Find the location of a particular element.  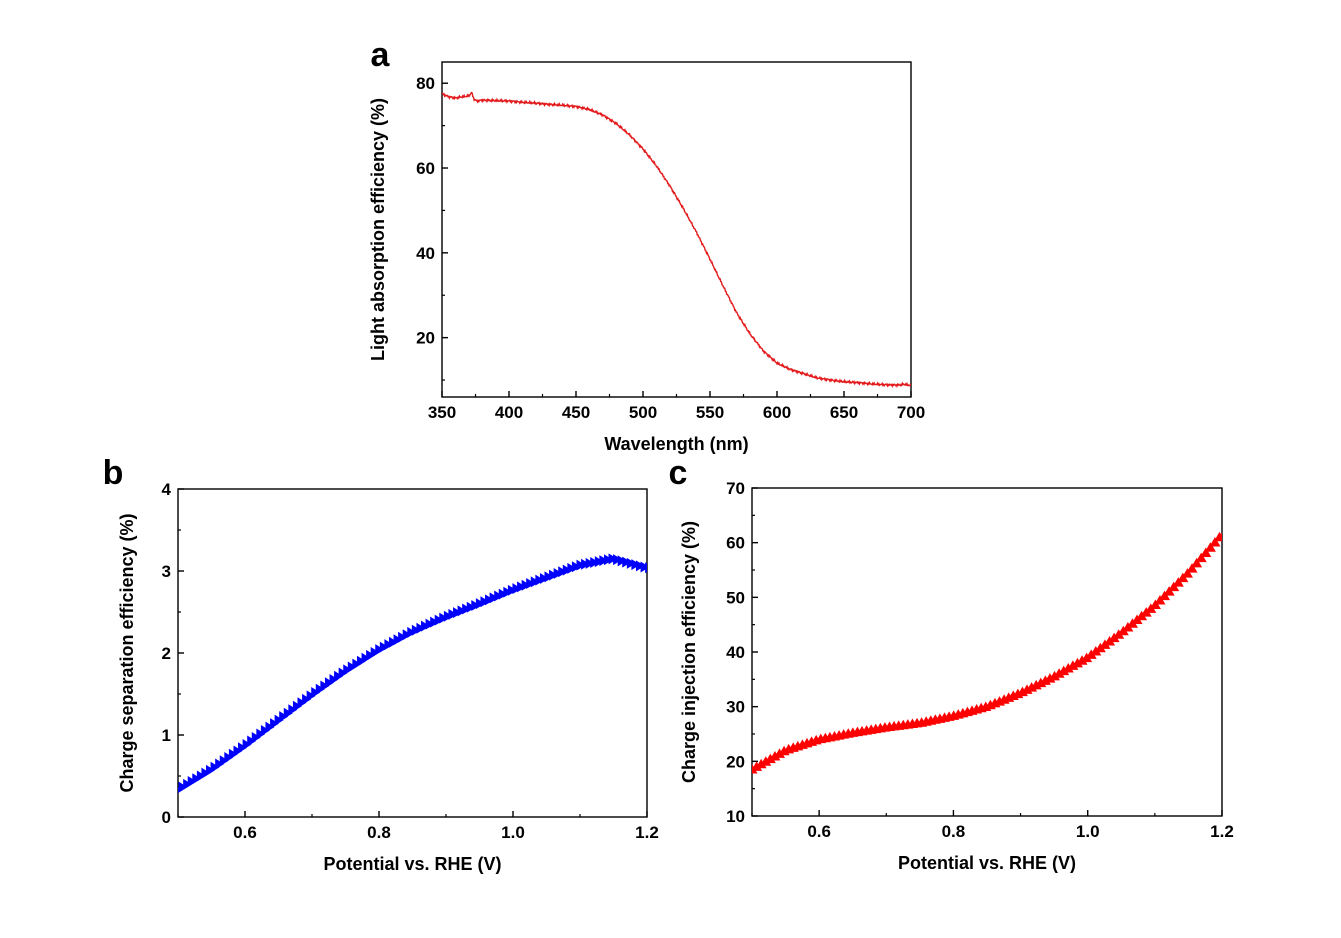

y-tick-label: 30 is located at coordinates (735, 707).